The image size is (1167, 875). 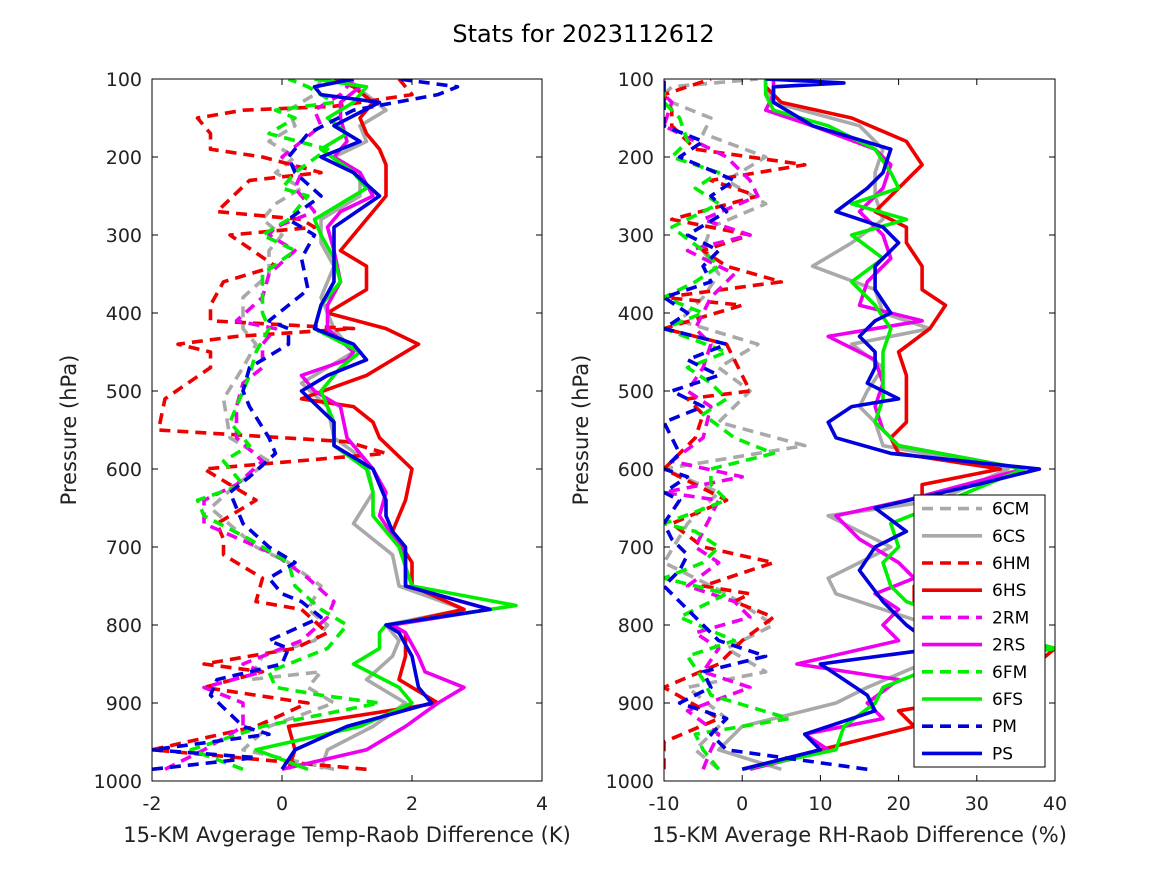 What do you see at coordinates (412, 804) in the screenshot?
I see `x-tick-label: 2` at bounding box center [412, 804].